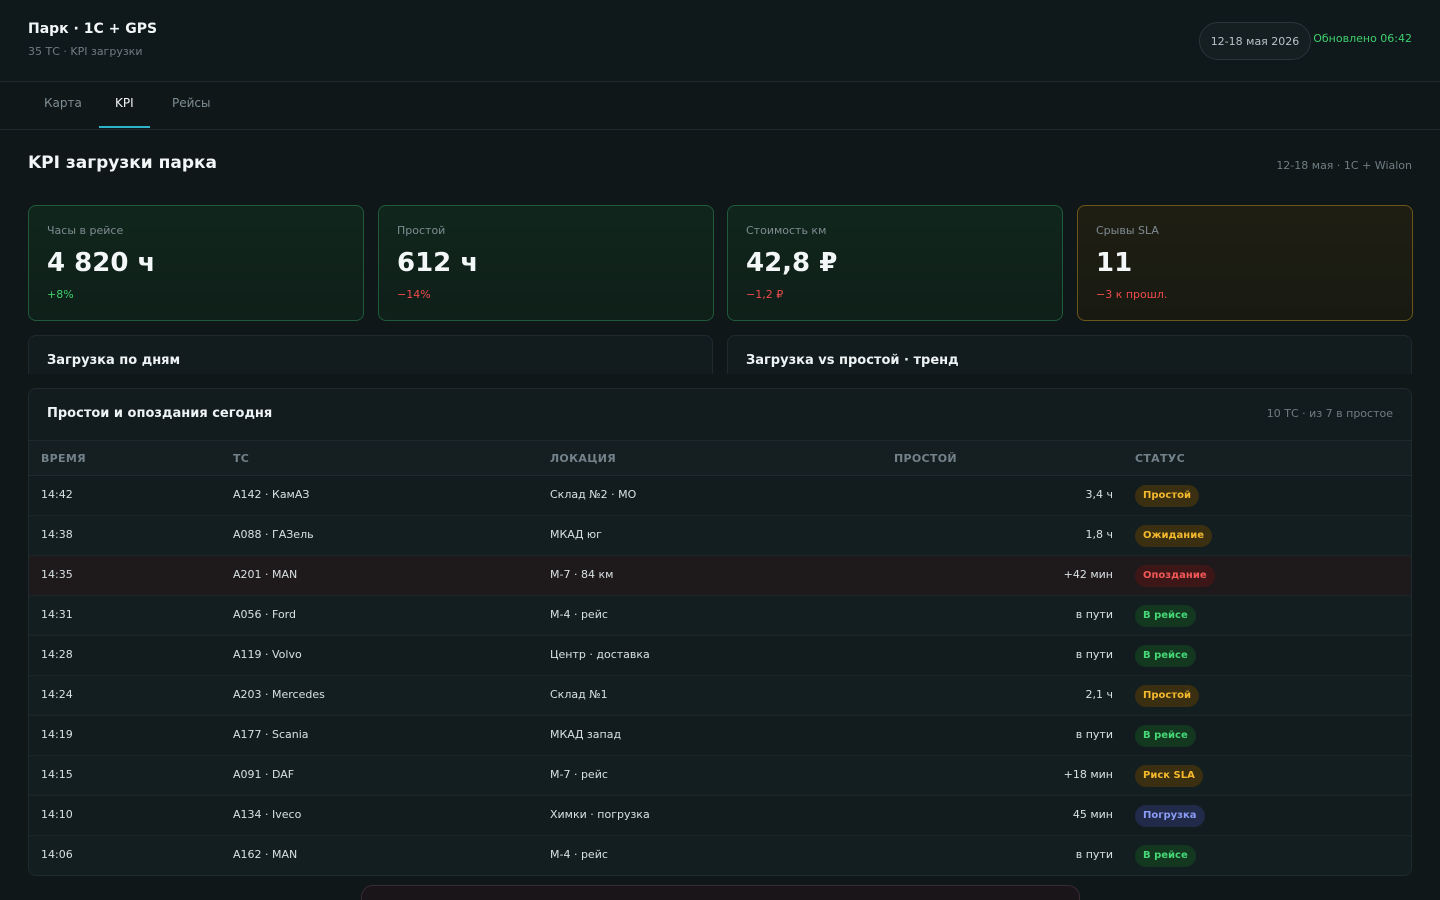 This screenshot has height=900, width=1440. I want to click on kpi-delta: −14%, so click(414, 294).